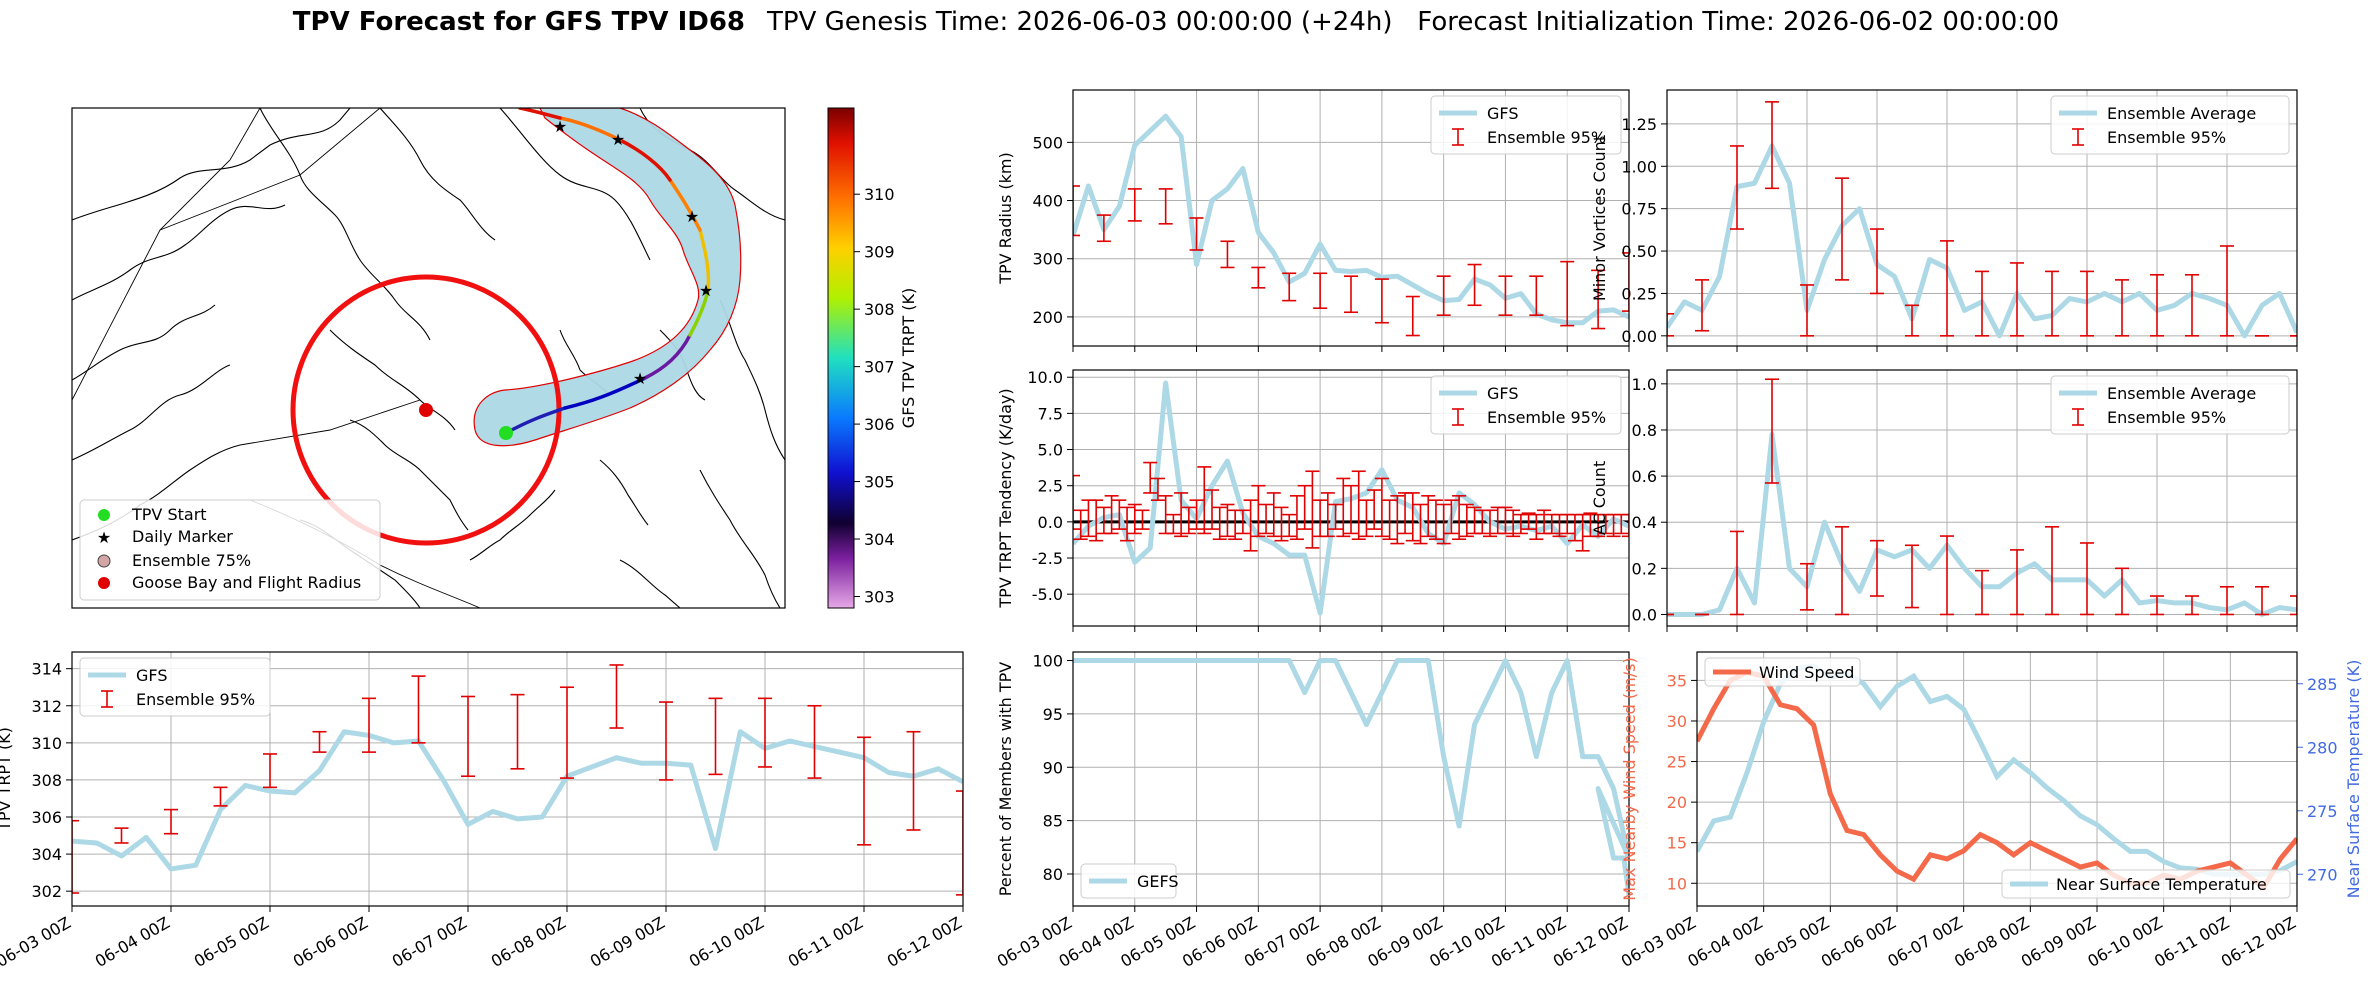 Image resolution: width=2368 pixels, height=982 pixels. What do you see at coordinates (1053, 714) in the screenshot?
I see `y-tick-label: 95` at bounding box center [1053, 714].